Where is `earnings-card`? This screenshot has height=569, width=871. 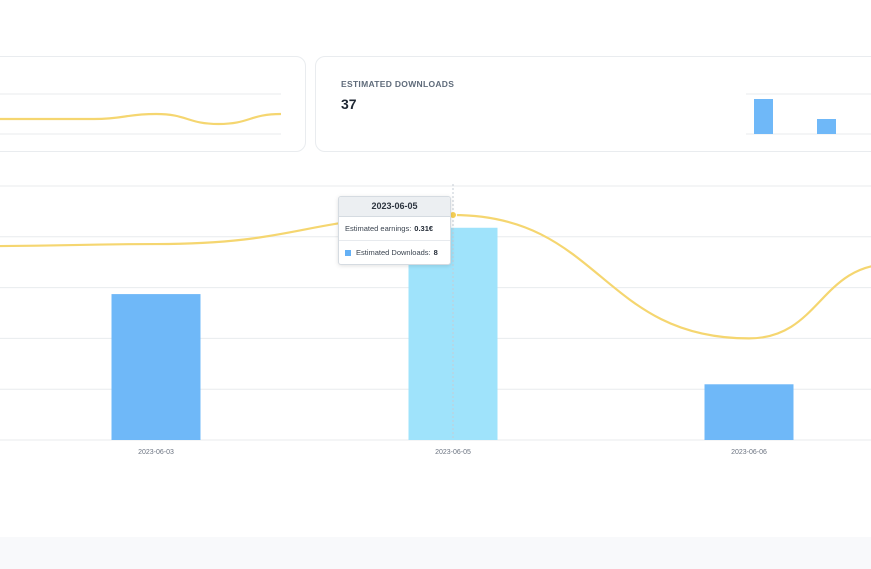 earnings-card is located at coordinates (153, 104).